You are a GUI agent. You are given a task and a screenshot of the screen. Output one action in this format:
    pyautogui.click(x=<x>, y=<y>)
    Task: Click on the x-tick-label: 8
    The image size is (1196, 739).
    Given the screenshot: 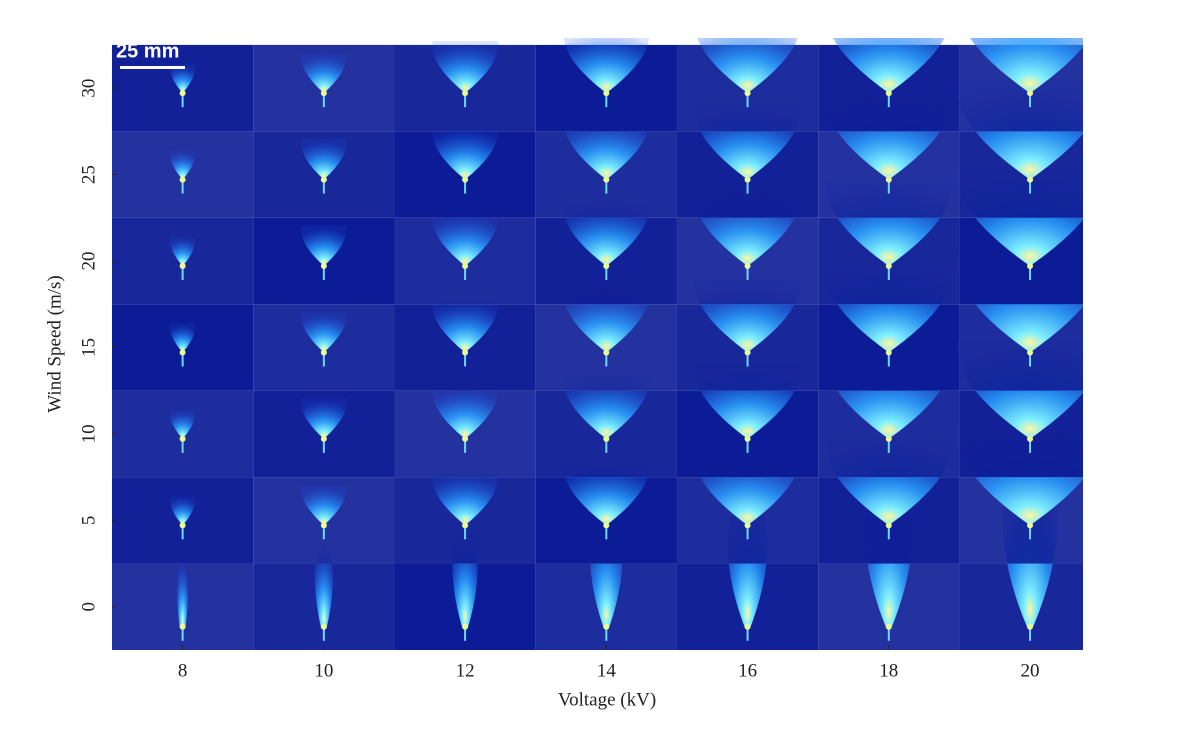 What is the action you would take?
    pyautogui.click(x=183, y=670)
    